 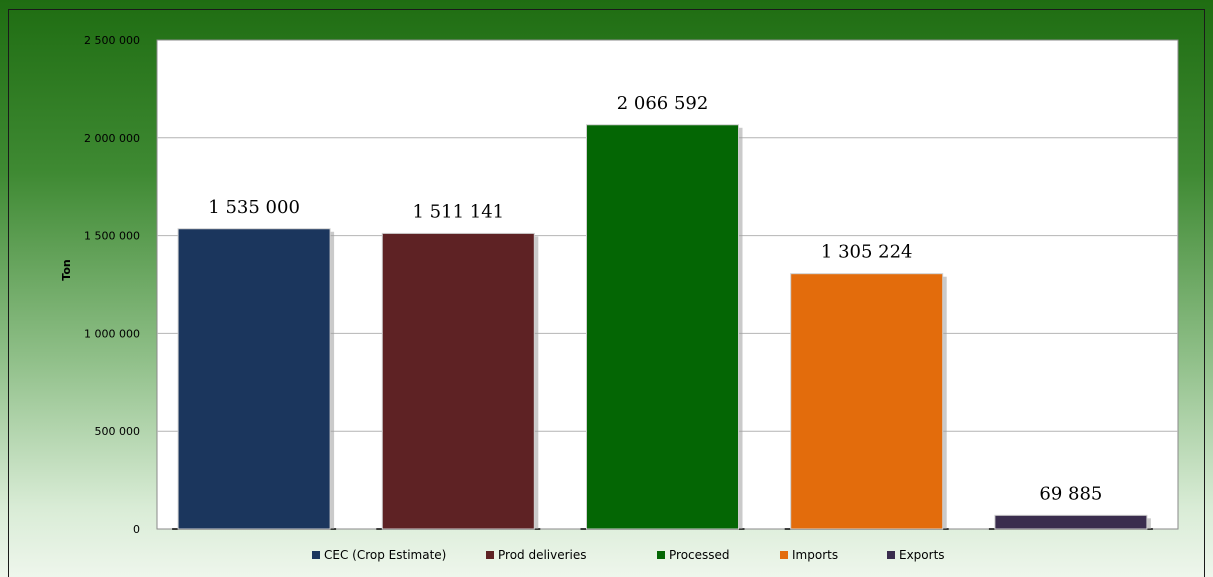 I want to click on legend-item: Imports, so click(x=809, y=555).